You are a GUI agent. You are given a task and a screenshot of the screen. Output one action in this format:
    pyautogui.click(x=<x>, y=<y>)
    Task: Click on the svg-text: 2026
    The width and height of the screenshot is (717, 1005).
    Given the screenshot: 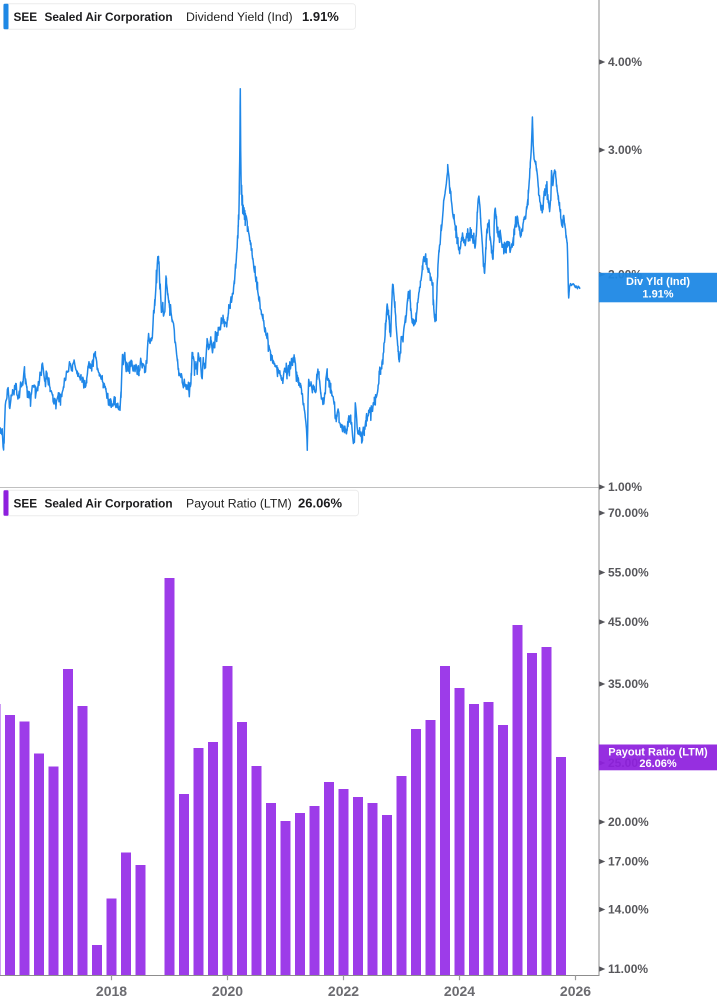 What is the action you would take?
    pyautogui.click(x=575, y=991)
    